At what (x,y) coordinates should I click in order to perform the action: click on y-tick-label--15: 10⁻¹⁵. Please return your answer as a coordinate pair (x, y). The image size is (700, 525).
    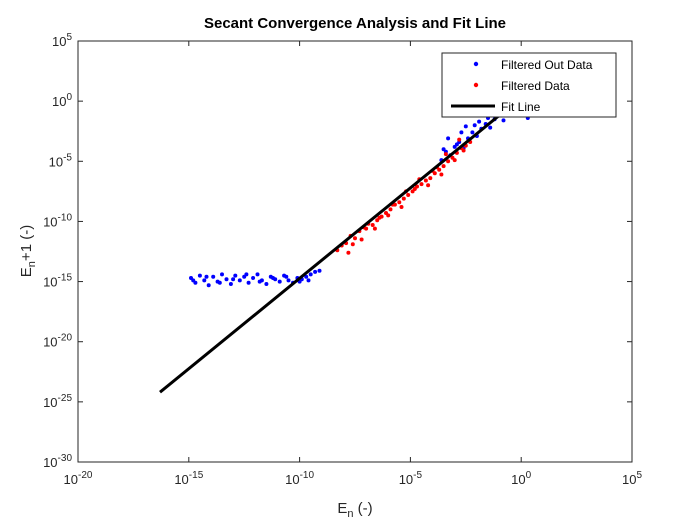
    Looking at the image, I should click on (57, 281).